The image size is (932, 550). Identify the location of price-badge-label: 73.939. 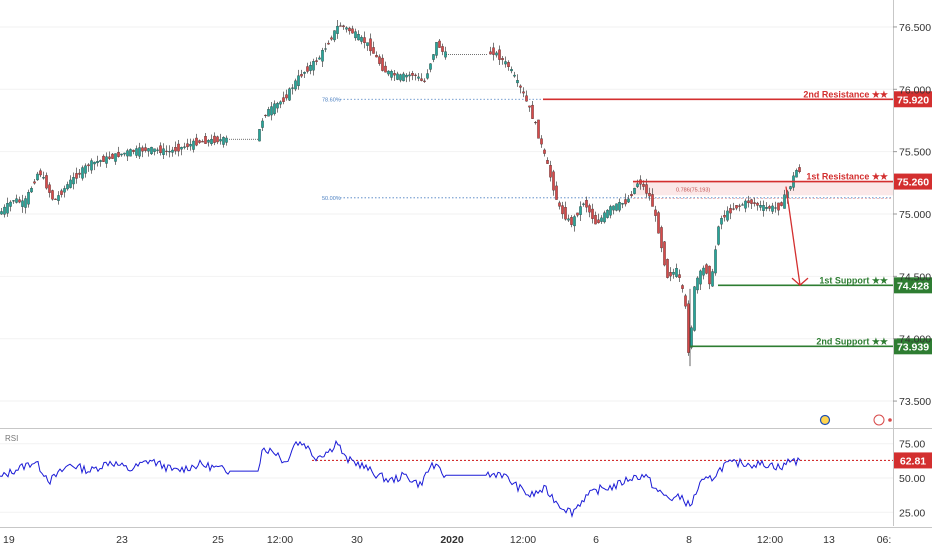
(913, 347).